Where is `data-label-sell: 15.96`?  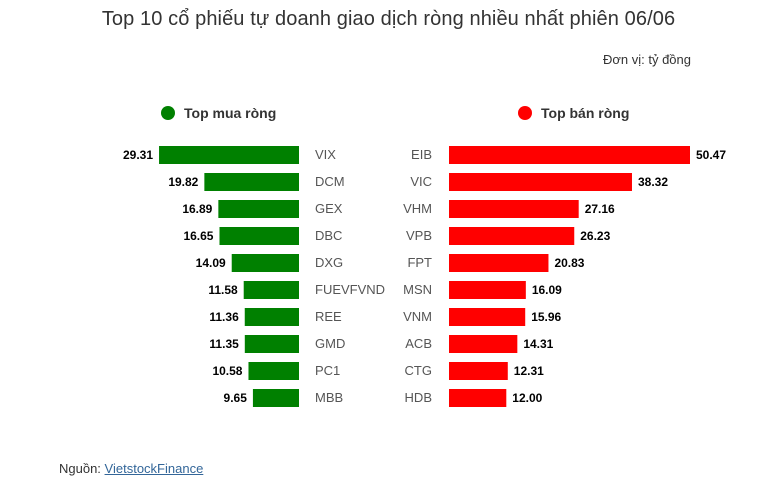 data-label-sell: 15.96 is located at coordinates (546, 317).